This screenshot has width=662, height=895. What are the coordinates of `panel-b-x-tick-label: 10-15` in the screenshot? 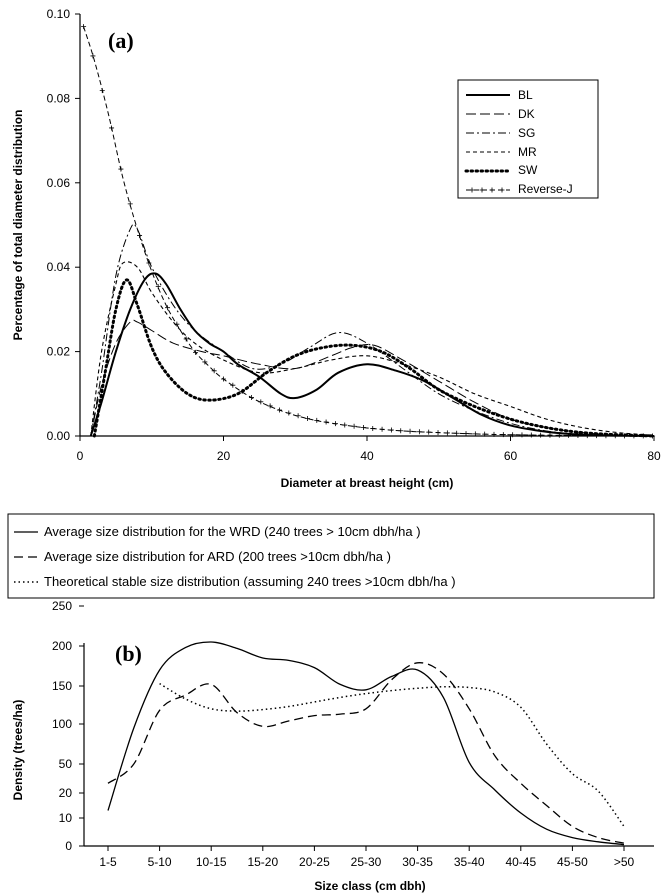 It's located at (211, 862).